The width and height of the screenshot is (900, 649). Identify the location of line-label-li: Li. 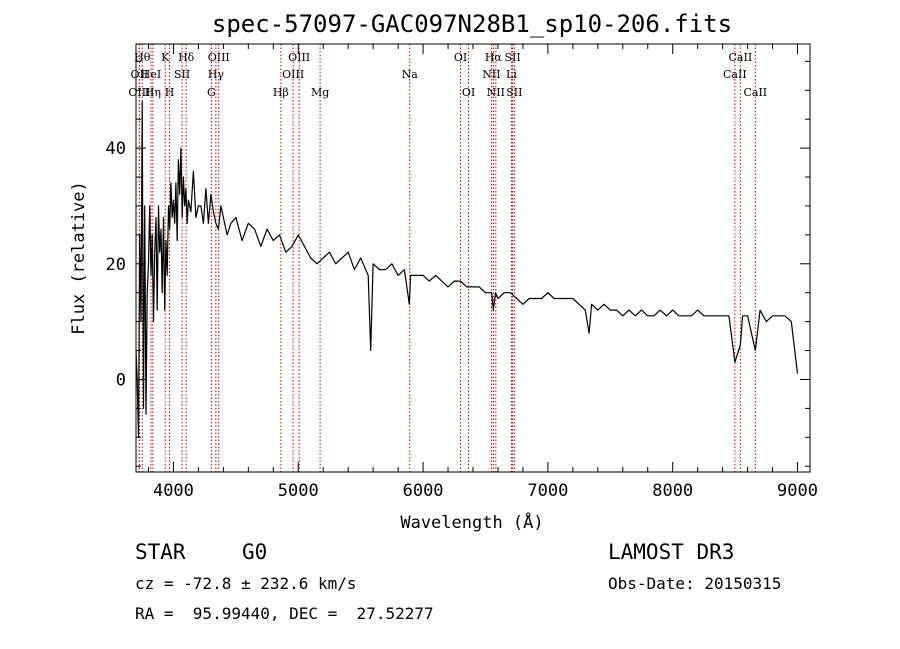
(511, 74).